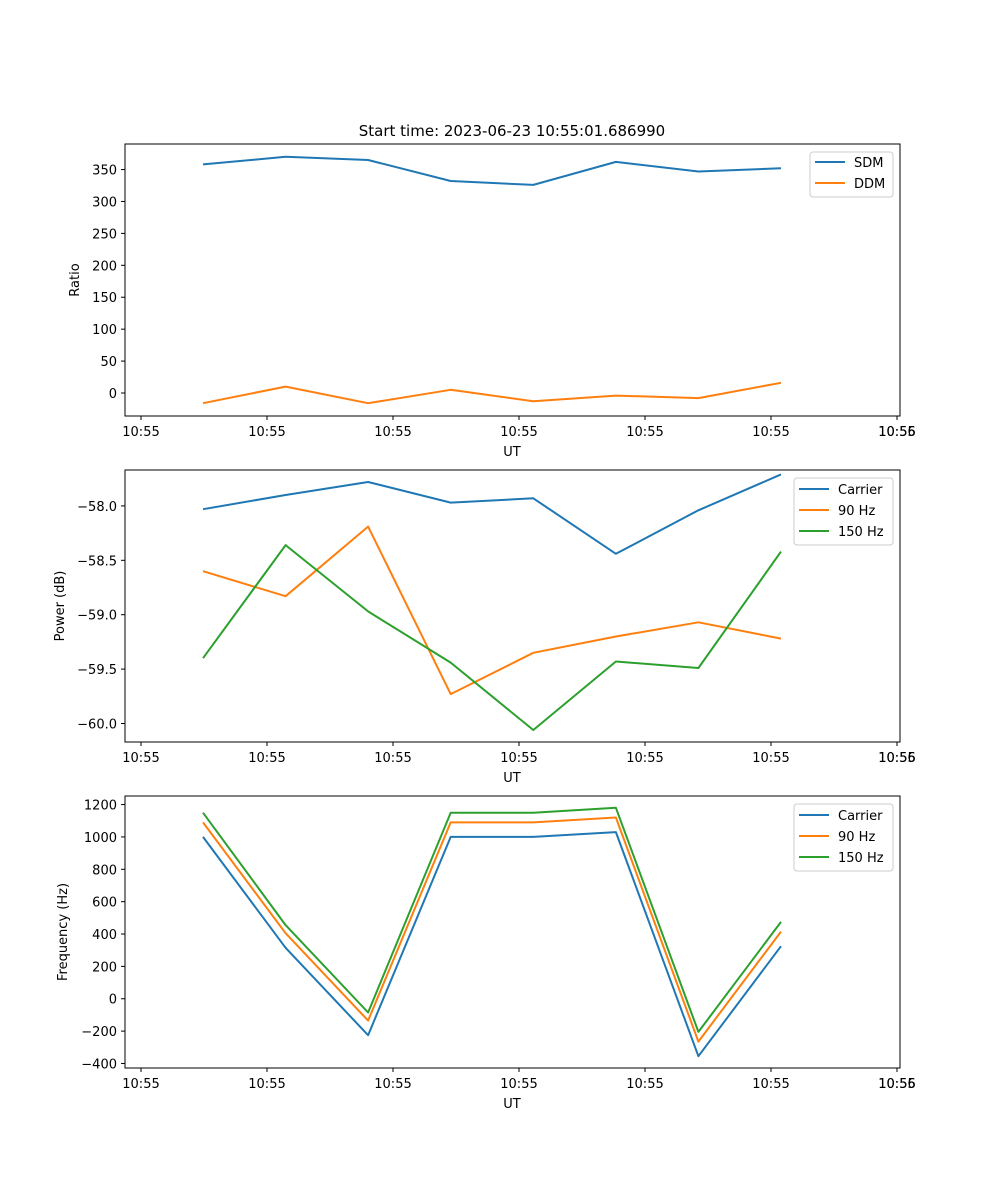 The width and height of the screenshot is (1000, 1200). I want to click on power-y-axis-label: Power (dB), so click(60, 606).